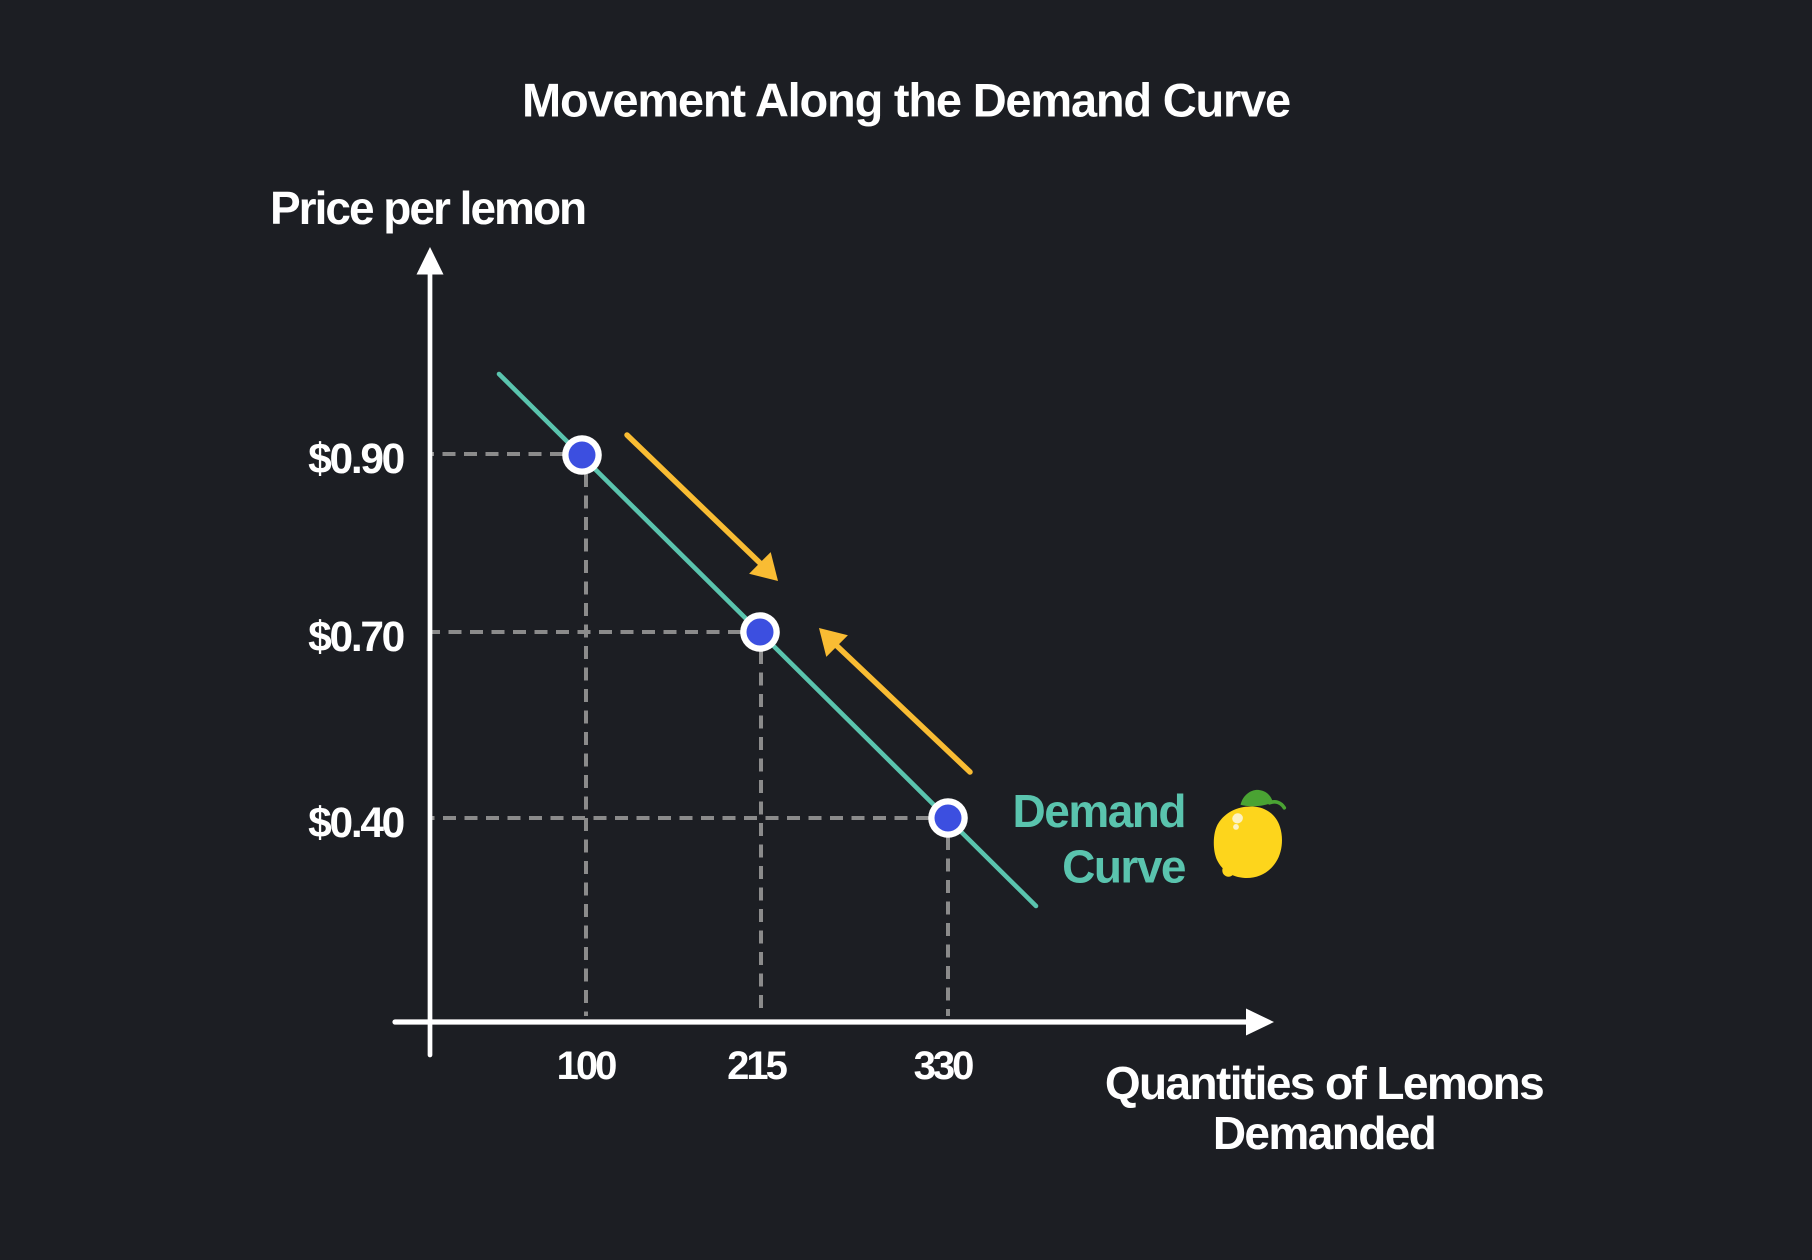 This screenshot has width=1812, height=1260. I want to click on svg-text: $0.40, so click(356, 823).